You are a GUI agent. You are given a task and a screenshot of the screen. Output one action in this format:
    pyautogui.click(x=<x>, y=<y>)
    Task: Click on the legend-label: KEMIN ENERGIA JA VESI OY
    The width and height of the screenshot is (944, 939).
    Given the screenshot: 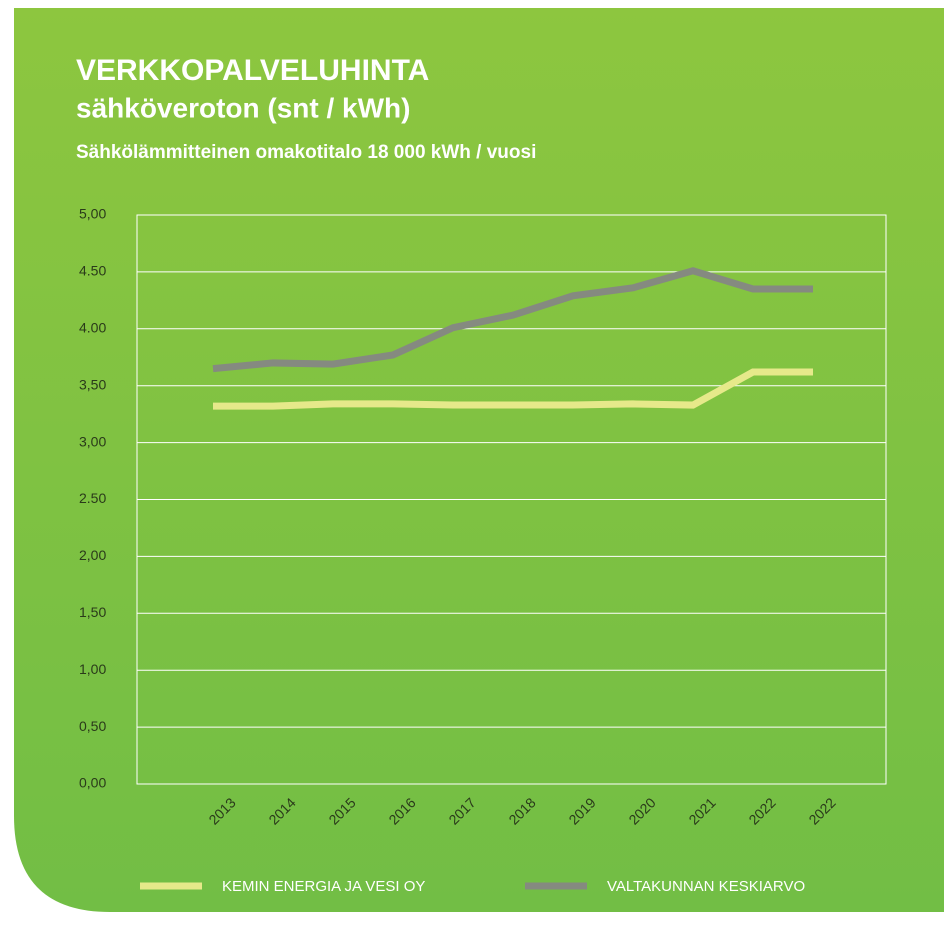 What is the action you would take?
    pyautogui.click(x=323, y=886)
    